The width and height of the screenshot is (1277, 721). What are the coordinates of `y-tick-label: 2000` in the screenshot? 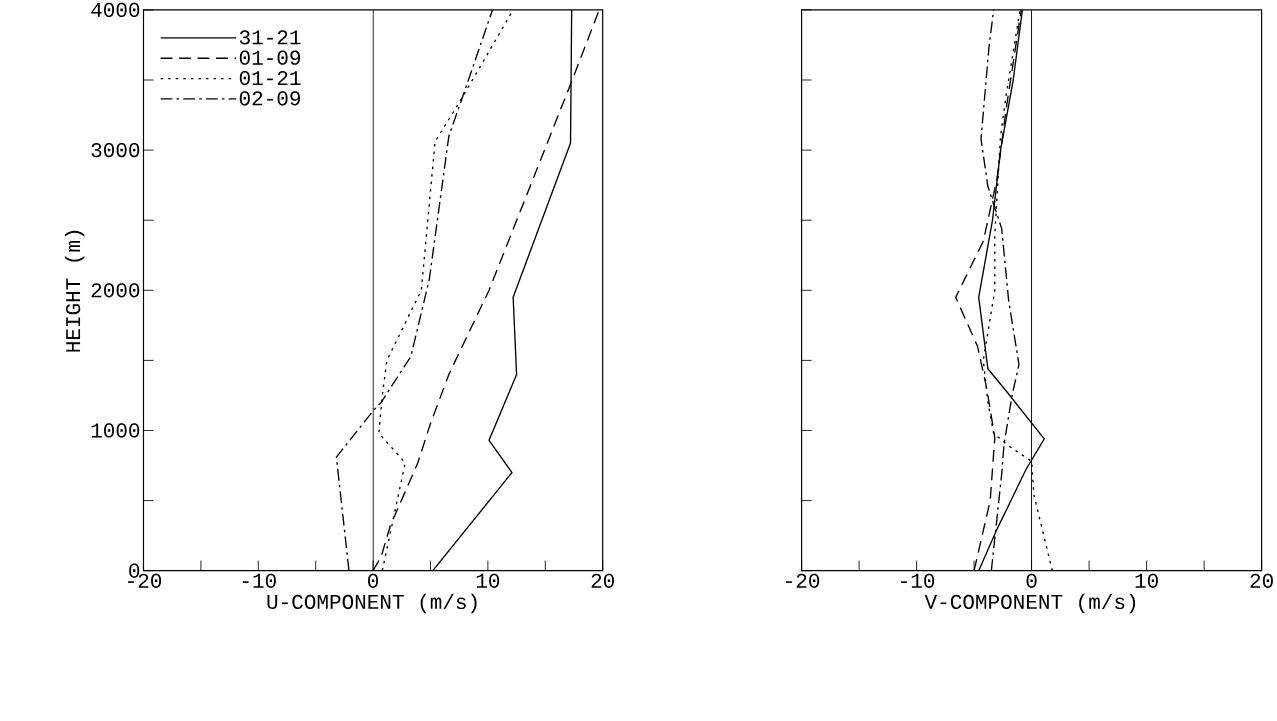 It's located at (115, 290).